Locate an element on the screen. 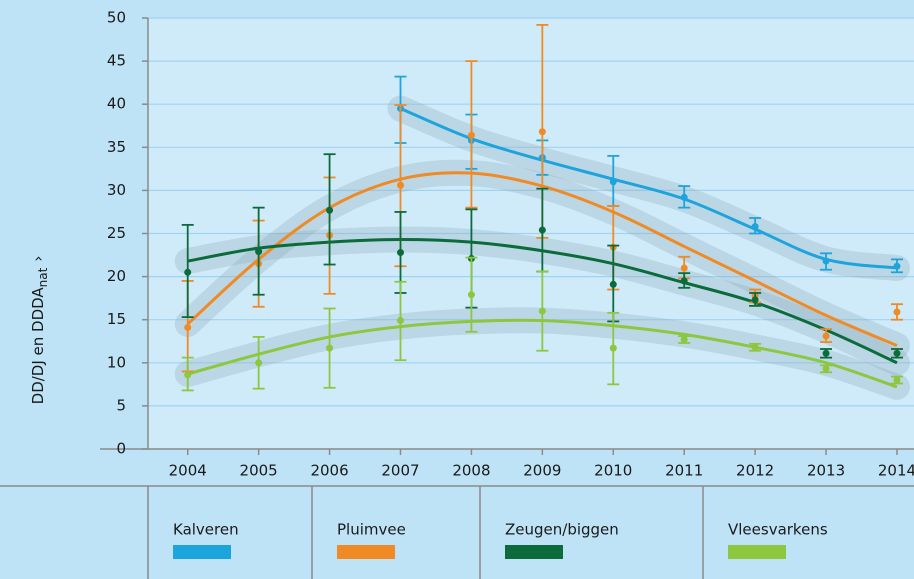  x-tick-label: 2014 is located at coordinates (896, 471).